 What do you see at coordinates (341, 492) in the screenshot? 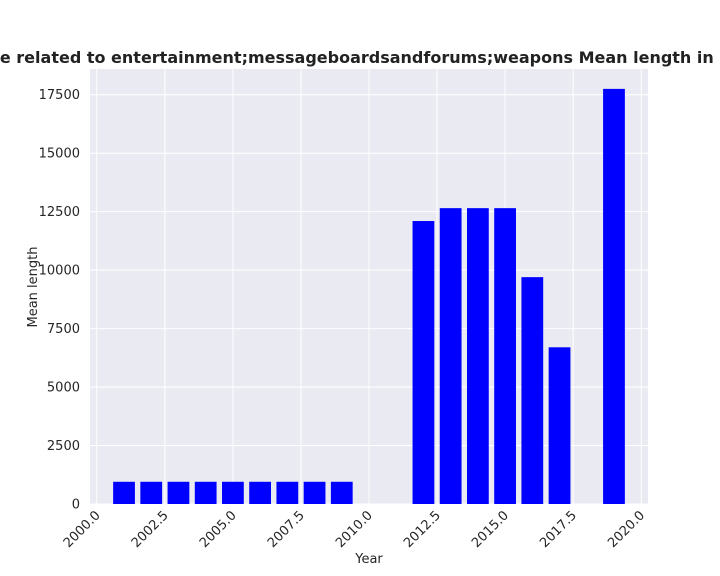
I see `bar-2009` at bounding box center [341, 492].